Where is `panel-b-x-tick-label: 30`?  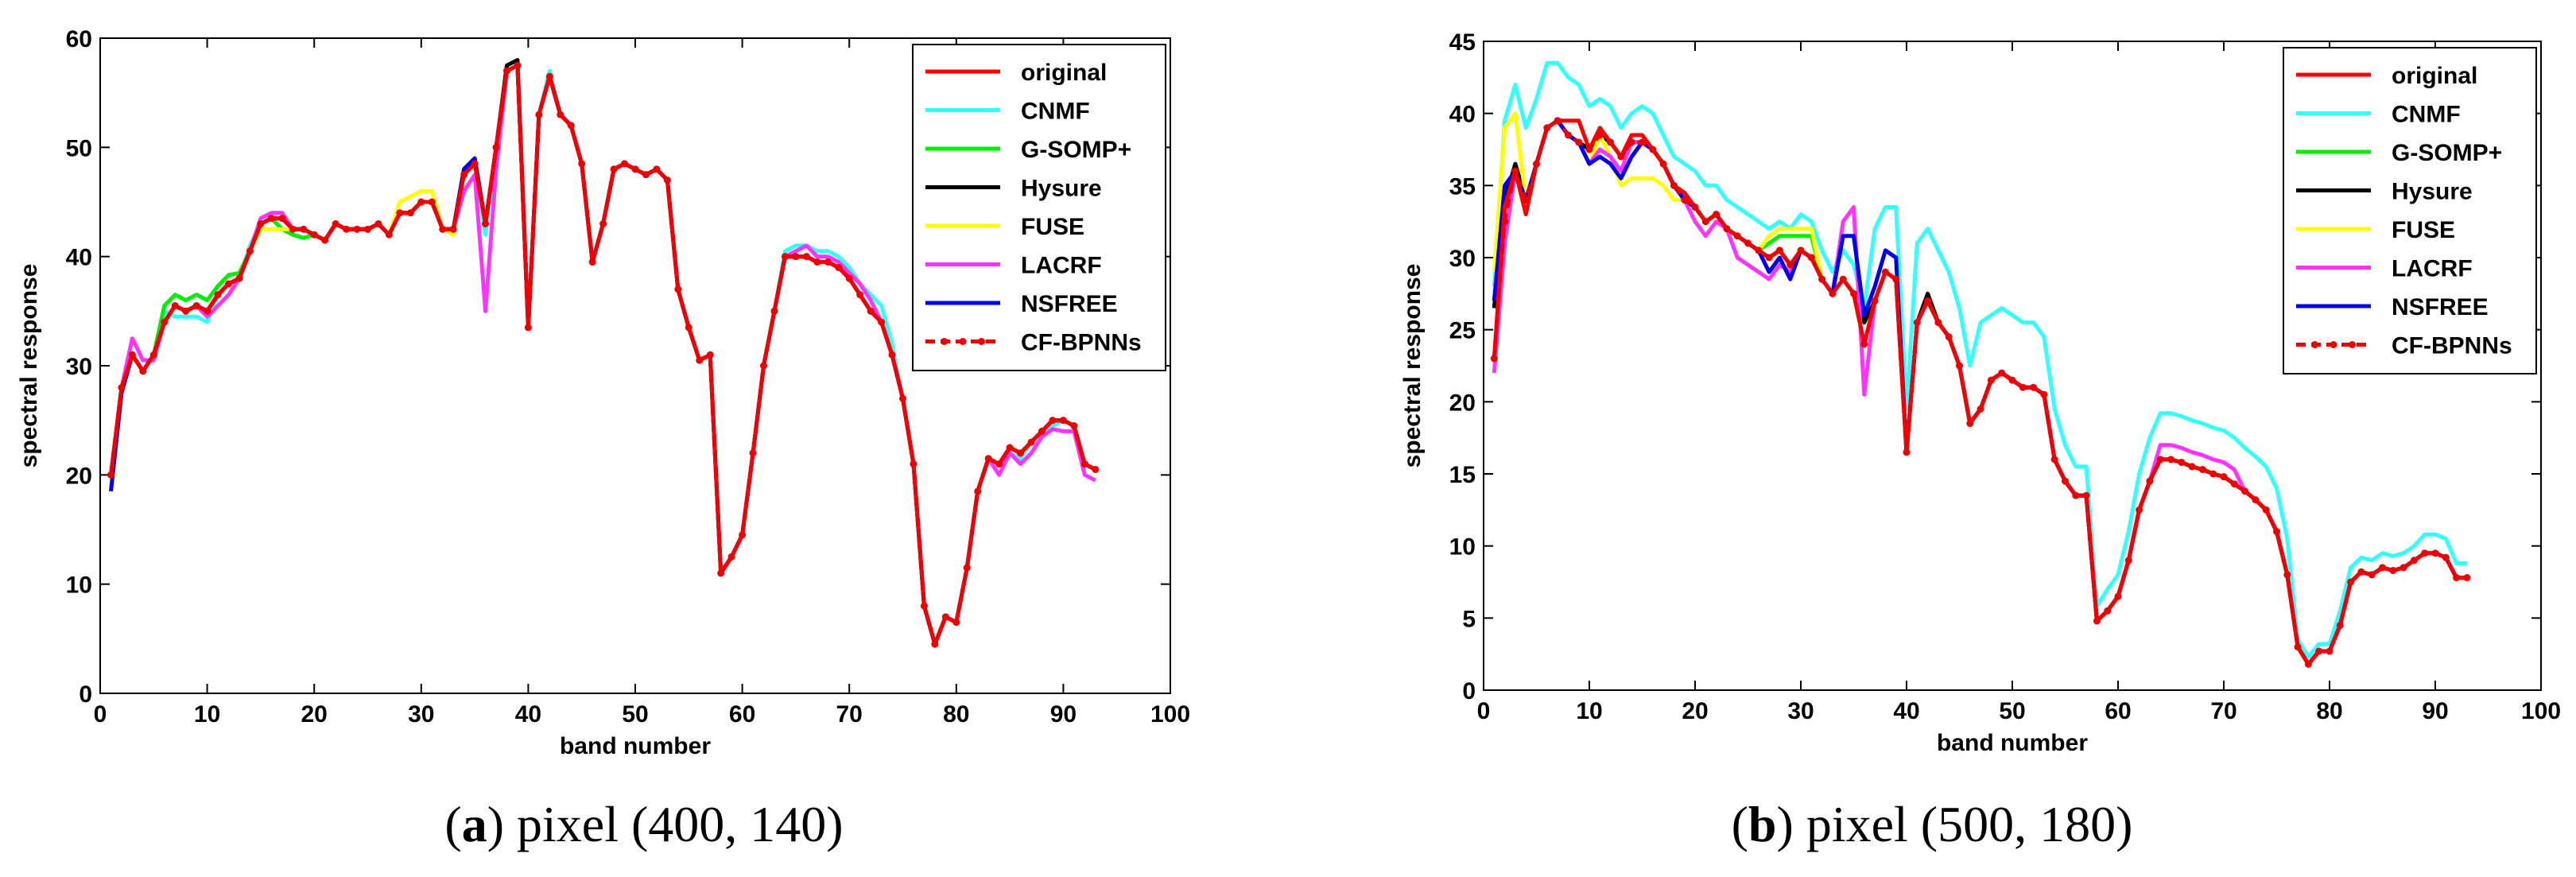 panel-b-x-tick-label: 30 is located at coordinates (1801, 711).